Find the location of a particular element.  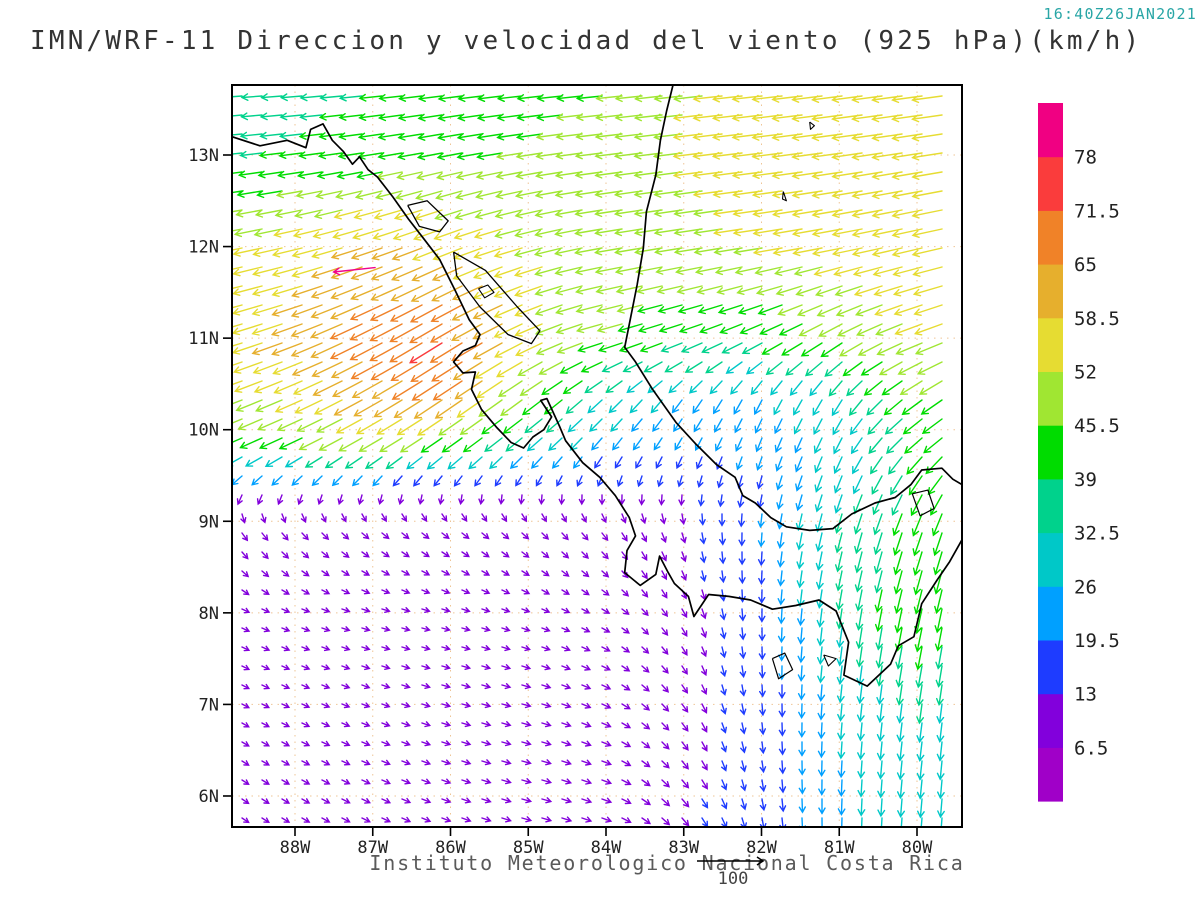

lat-axis-label: 6N is located at coordinates (209, 797).